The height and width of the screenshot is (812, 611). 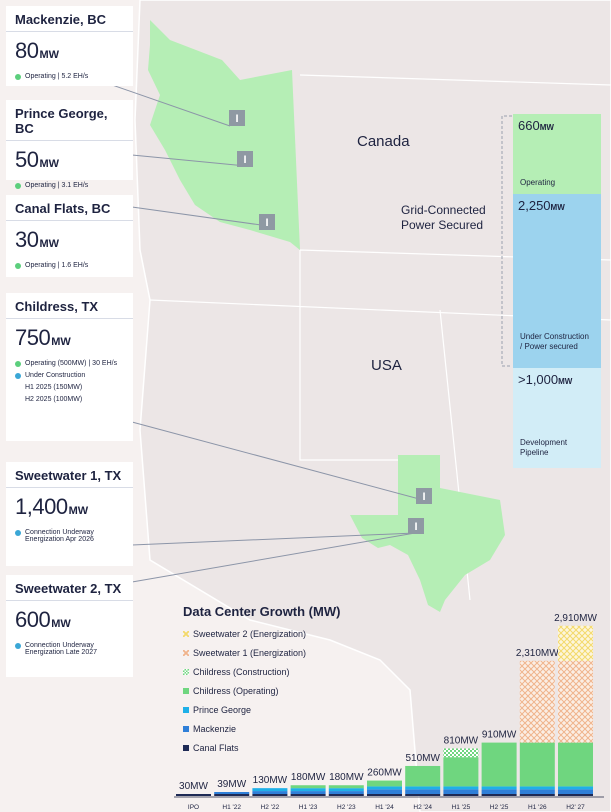 I want to click on category-label: H1 '22, so click(x=231, y=807).